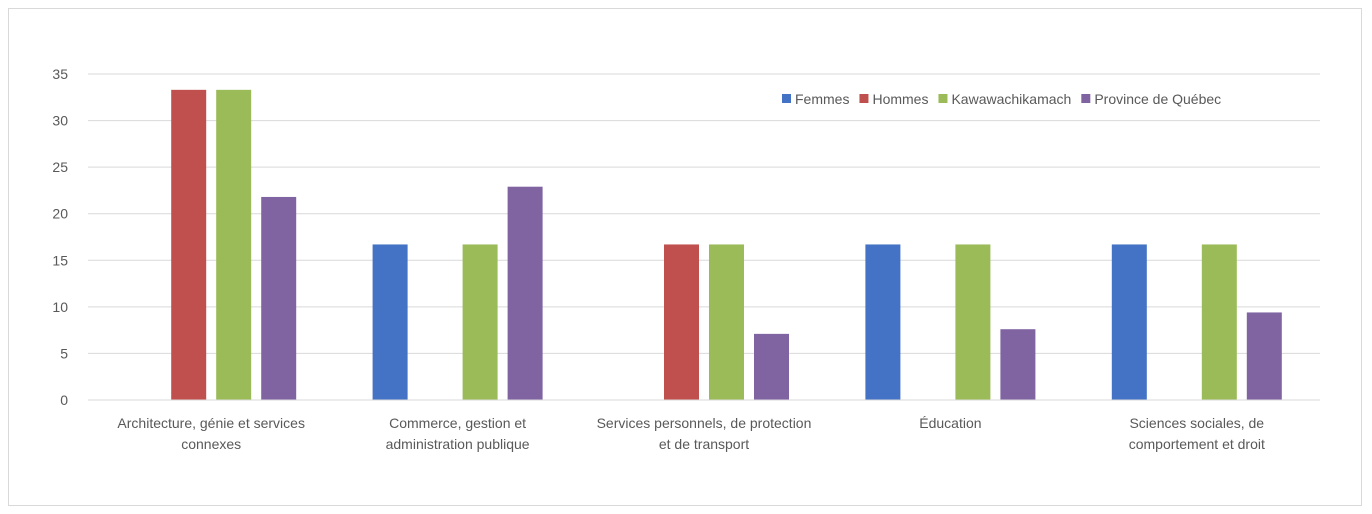  What do you see at coordinates (60, 237) in the screenshot?
I see `y-axis-ticks: 0 5 10 15 20 25 30 35` at bounding box center [60, 237].